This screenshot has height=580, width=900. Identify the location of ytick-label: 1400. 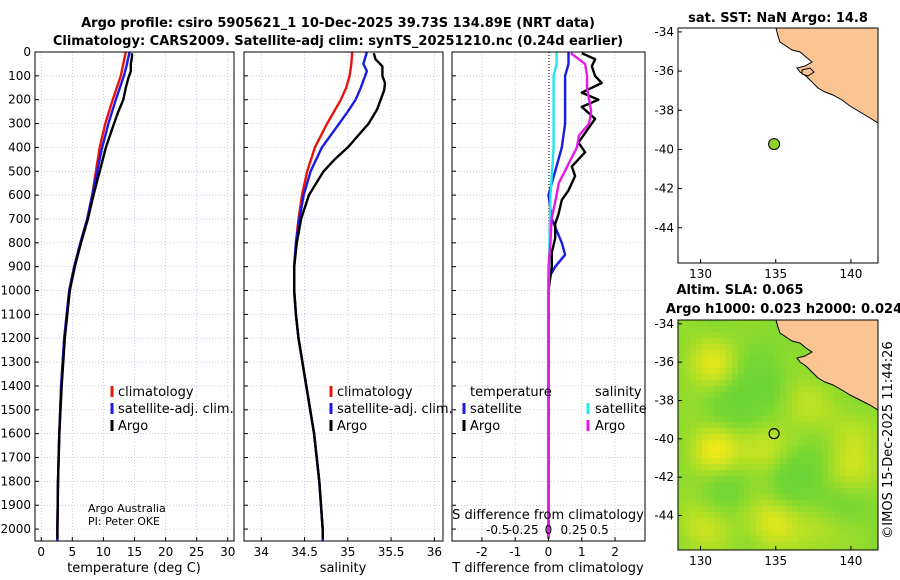
(15, 386).